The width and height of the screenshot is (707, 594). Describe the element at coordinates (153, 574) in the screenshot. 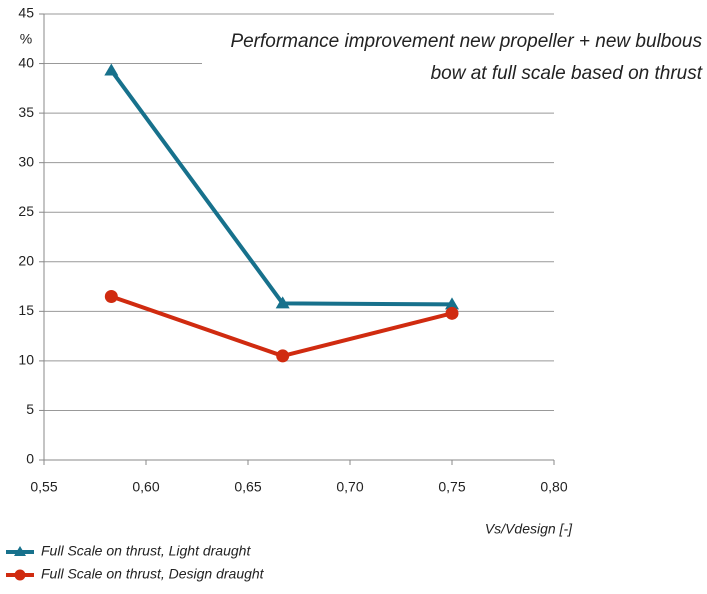

I see `legend-label: Full Scale on thrust, Design draught` at that location.